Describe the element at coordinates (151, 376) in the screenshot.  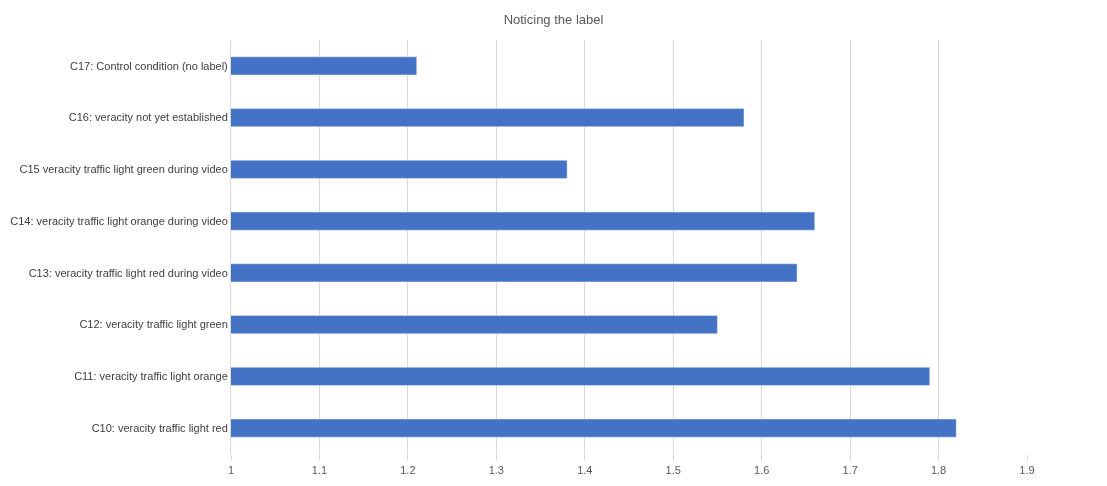
I see `y-tick-label: C11: veracity traffic light orange` at that location.